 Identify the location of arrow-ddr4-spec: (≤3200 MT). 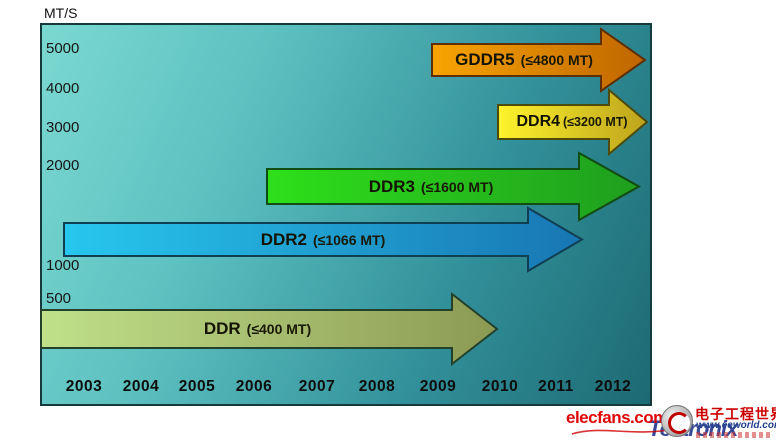
(595, 122).